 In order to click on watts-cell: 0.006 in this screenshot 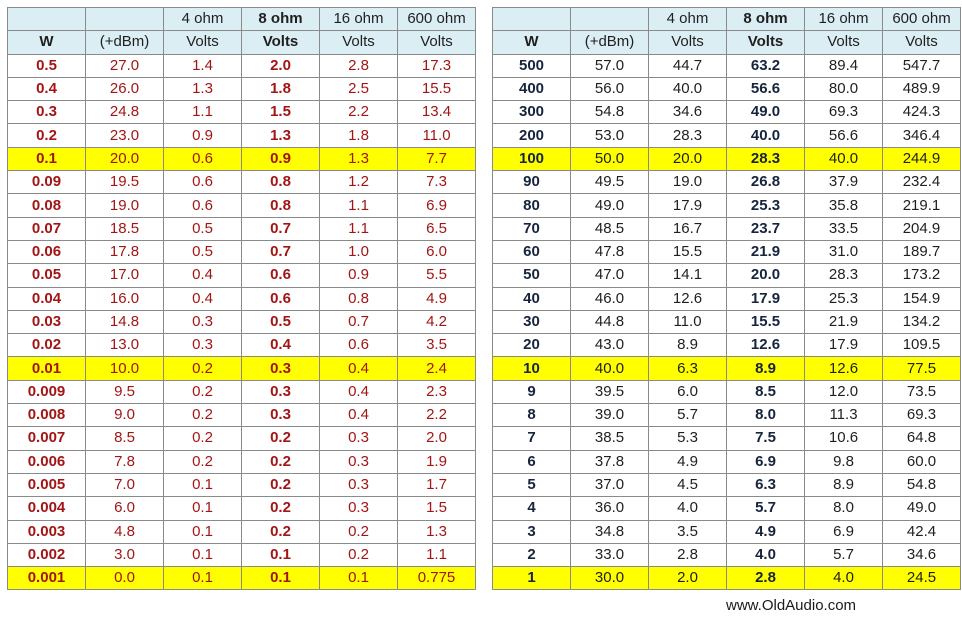, I will do `click(46, 461)`.